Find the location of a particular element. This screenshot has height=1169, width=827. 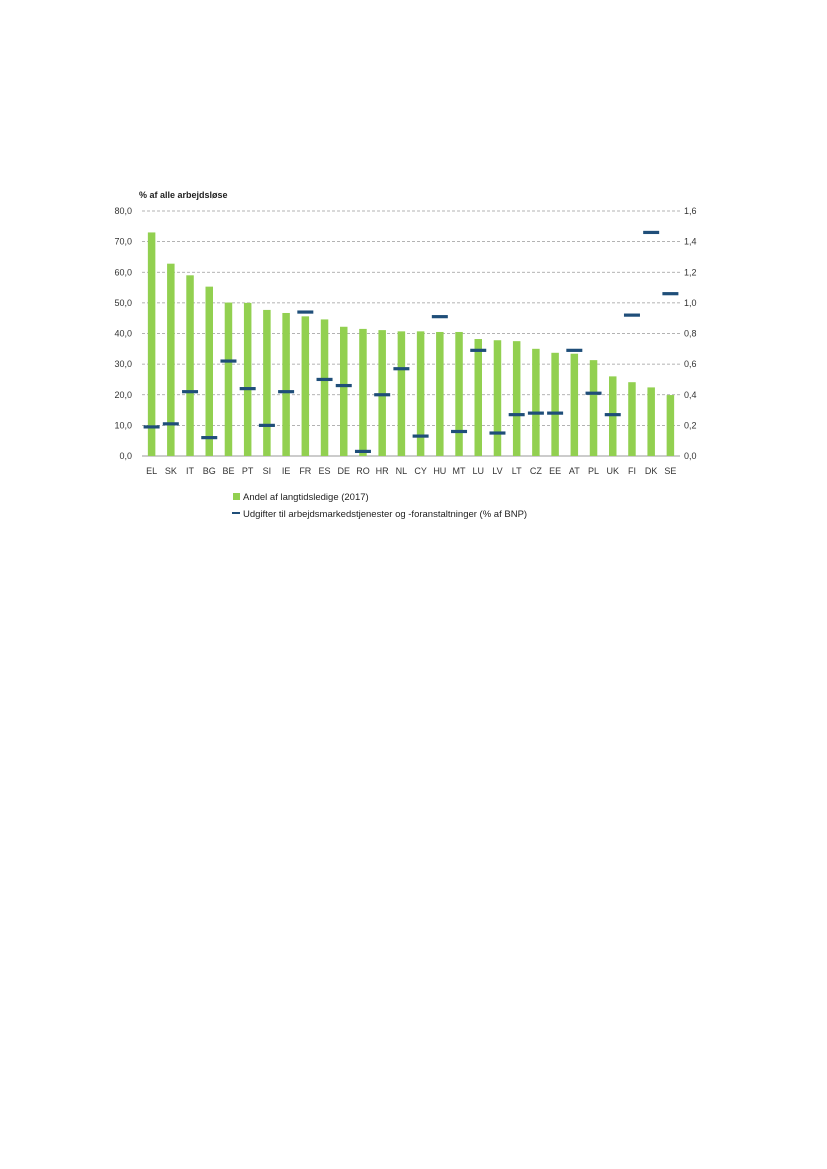

x-tick-label: ES is located at coordinates (325, 471).